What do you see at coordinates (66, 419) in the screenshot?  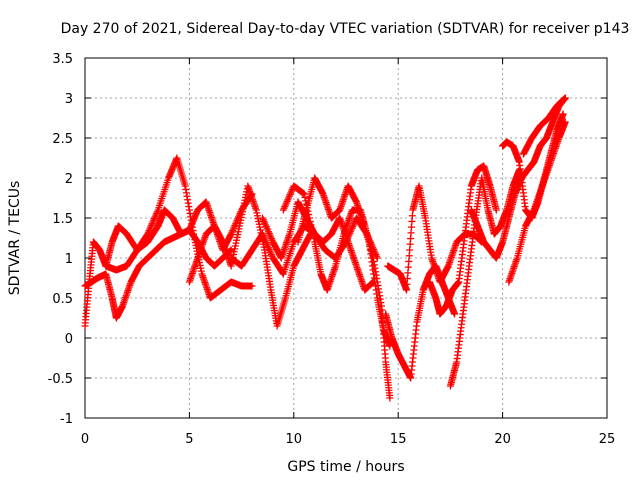 I see `y-tick-label: -1` at bounding box center [66, 419].